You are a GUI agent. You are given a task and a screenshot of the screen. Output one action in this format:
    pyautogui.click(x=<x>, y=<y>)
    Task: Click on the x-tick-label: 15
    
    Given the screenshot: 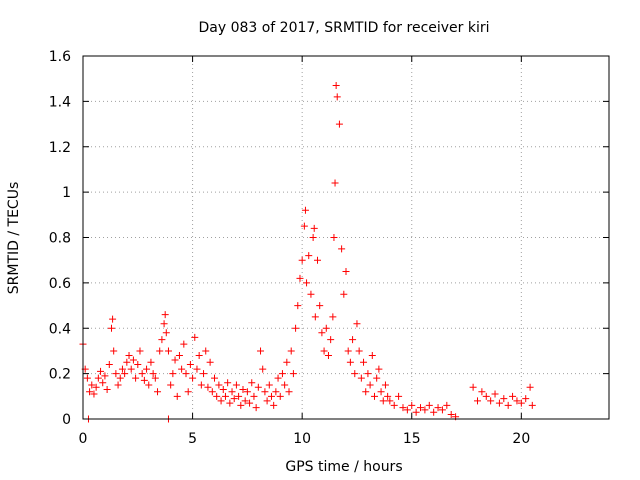 What is the action you would take?
    pyautogui.click(x=412, y=439)
    